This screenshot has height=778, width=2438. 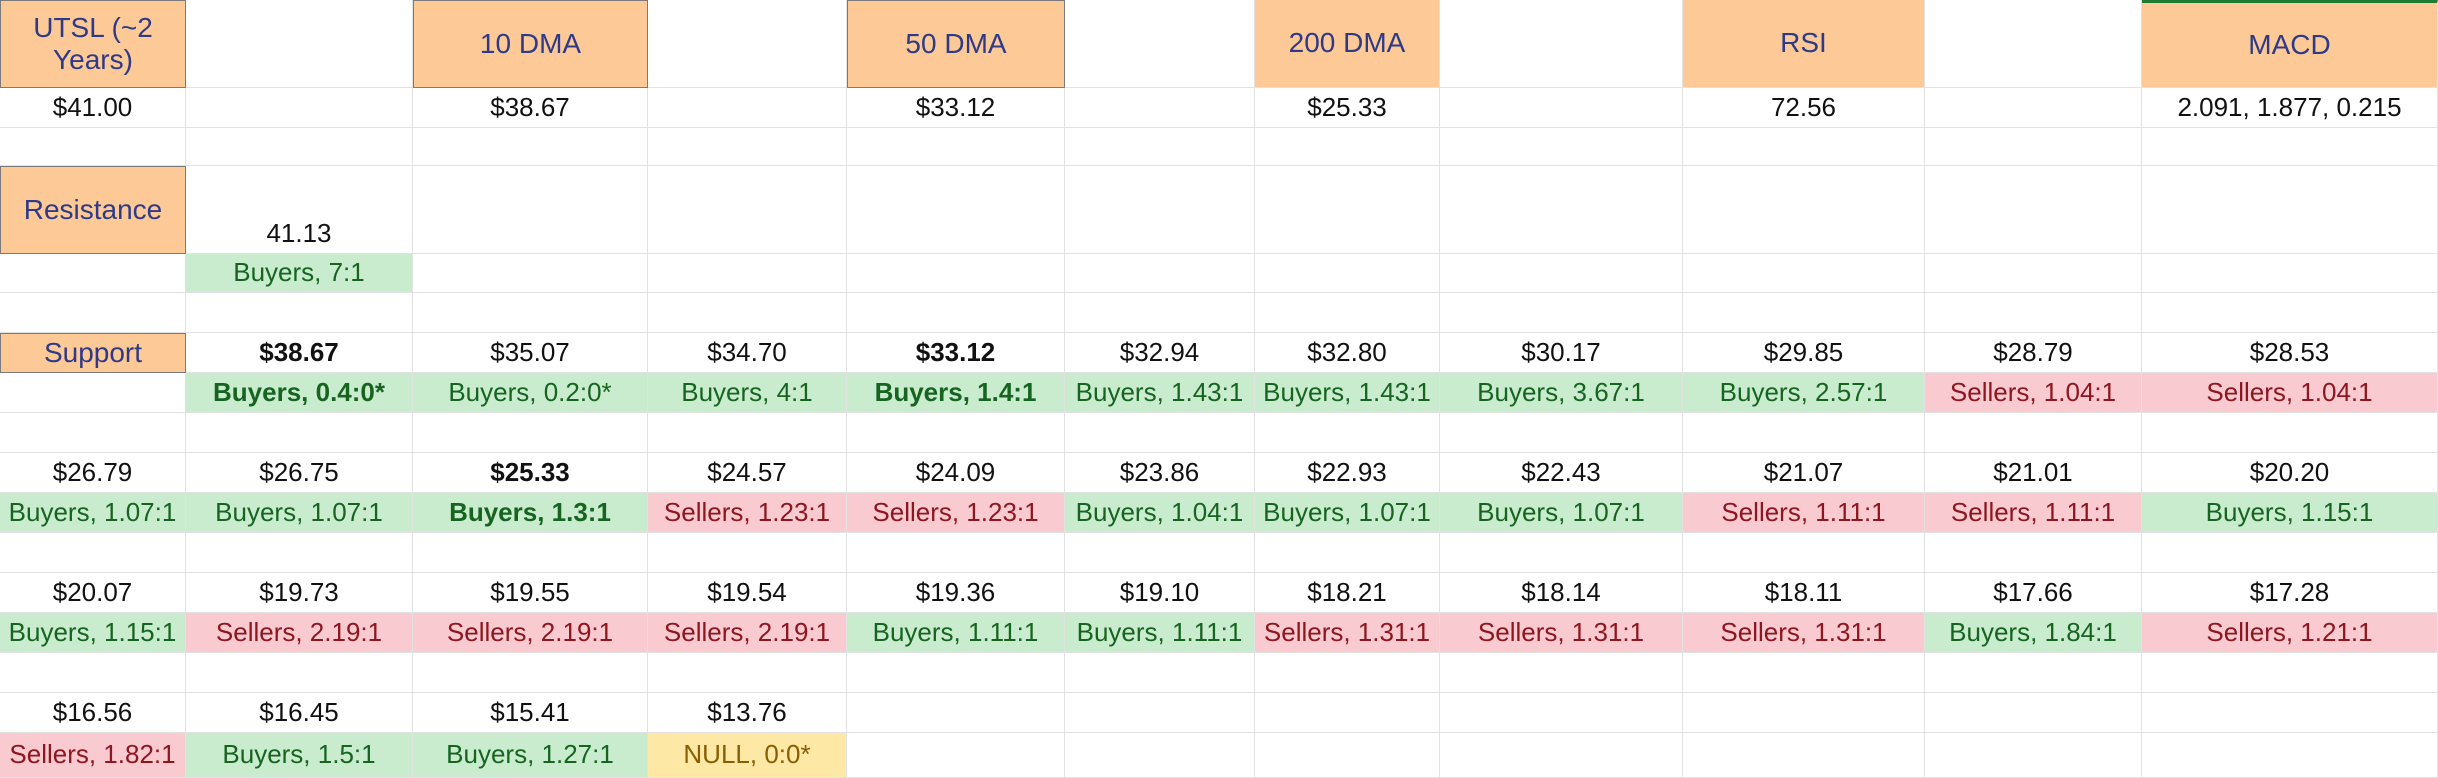 I want to click on support-price: $20.07, so click(x=93, y=593).